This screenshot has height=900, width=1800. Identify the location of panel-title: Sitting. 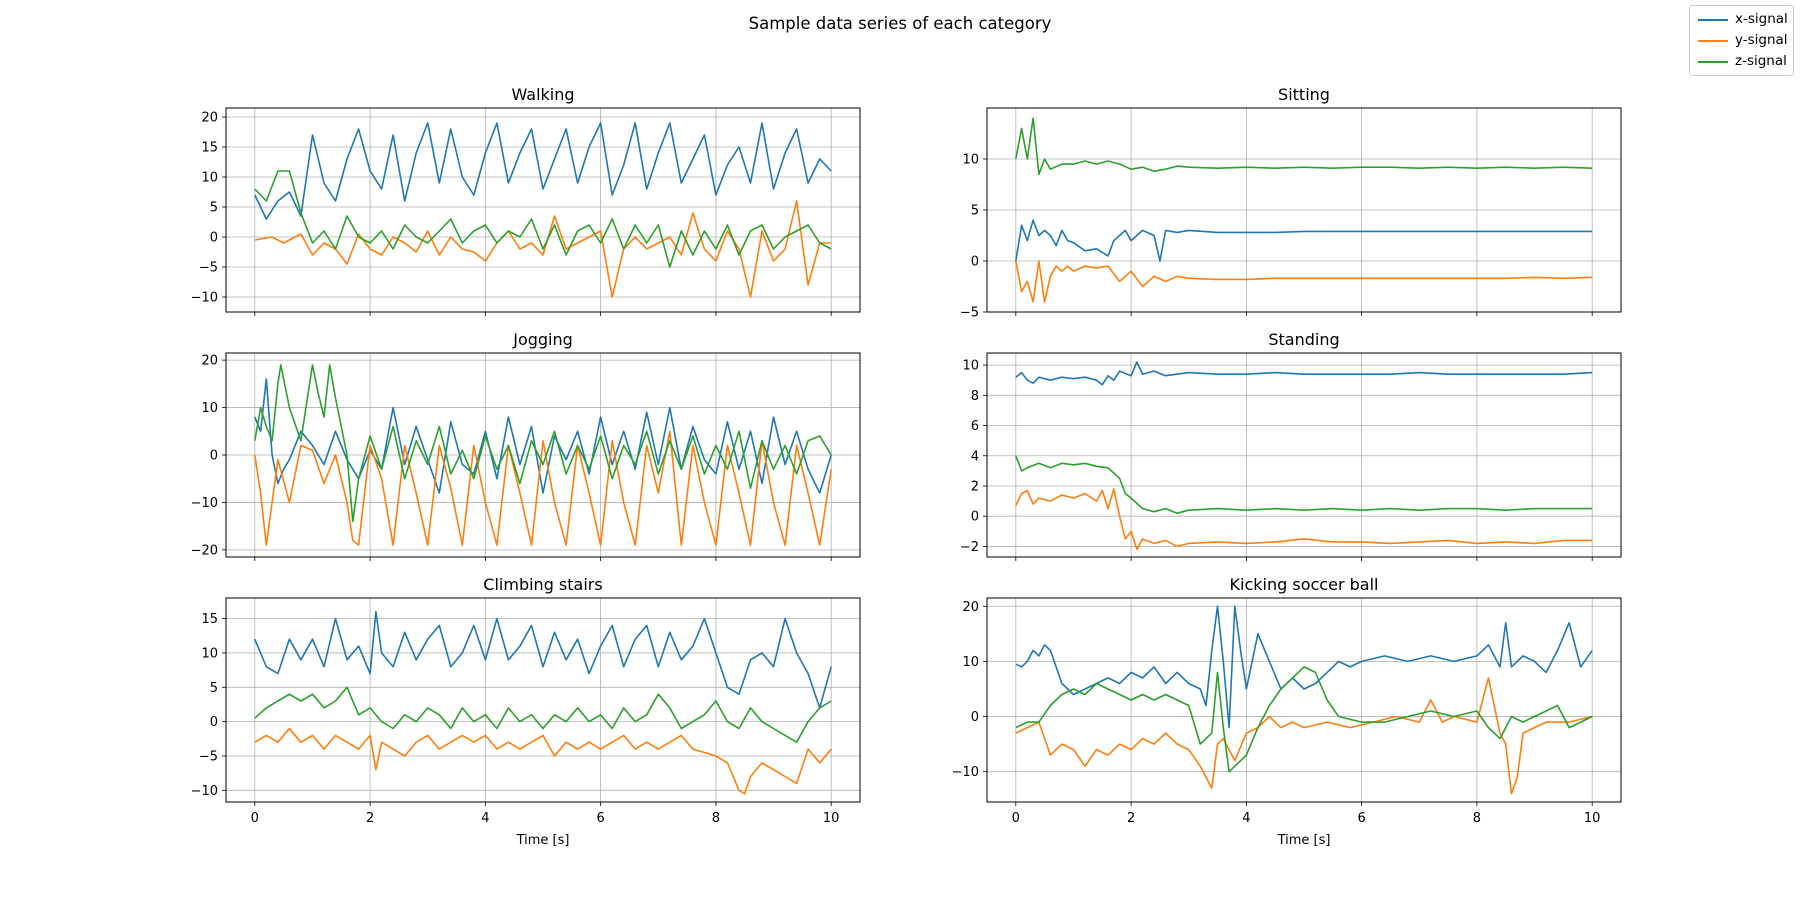
(1304, 94).